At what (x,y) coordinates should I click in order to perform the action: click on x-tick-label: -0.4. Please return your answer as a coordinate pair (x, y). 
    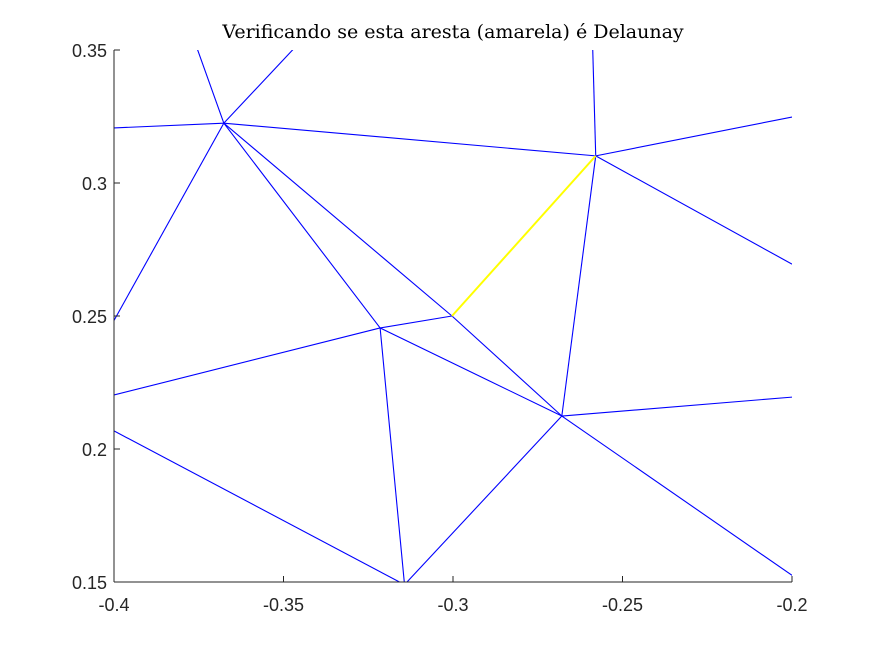
    Looking at the image, I should click on (113, 605).